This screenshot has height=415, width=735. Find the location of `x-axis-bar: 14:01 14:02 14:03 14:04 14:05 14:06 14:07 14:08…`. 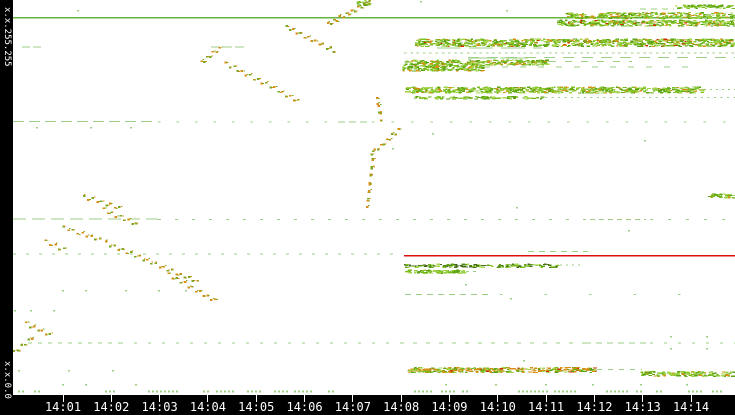

x-axis-bar: 14:01 14:02 14:03 14:04 14:05 14:06 14:07 14:08… is located at coordinates (367, 405).